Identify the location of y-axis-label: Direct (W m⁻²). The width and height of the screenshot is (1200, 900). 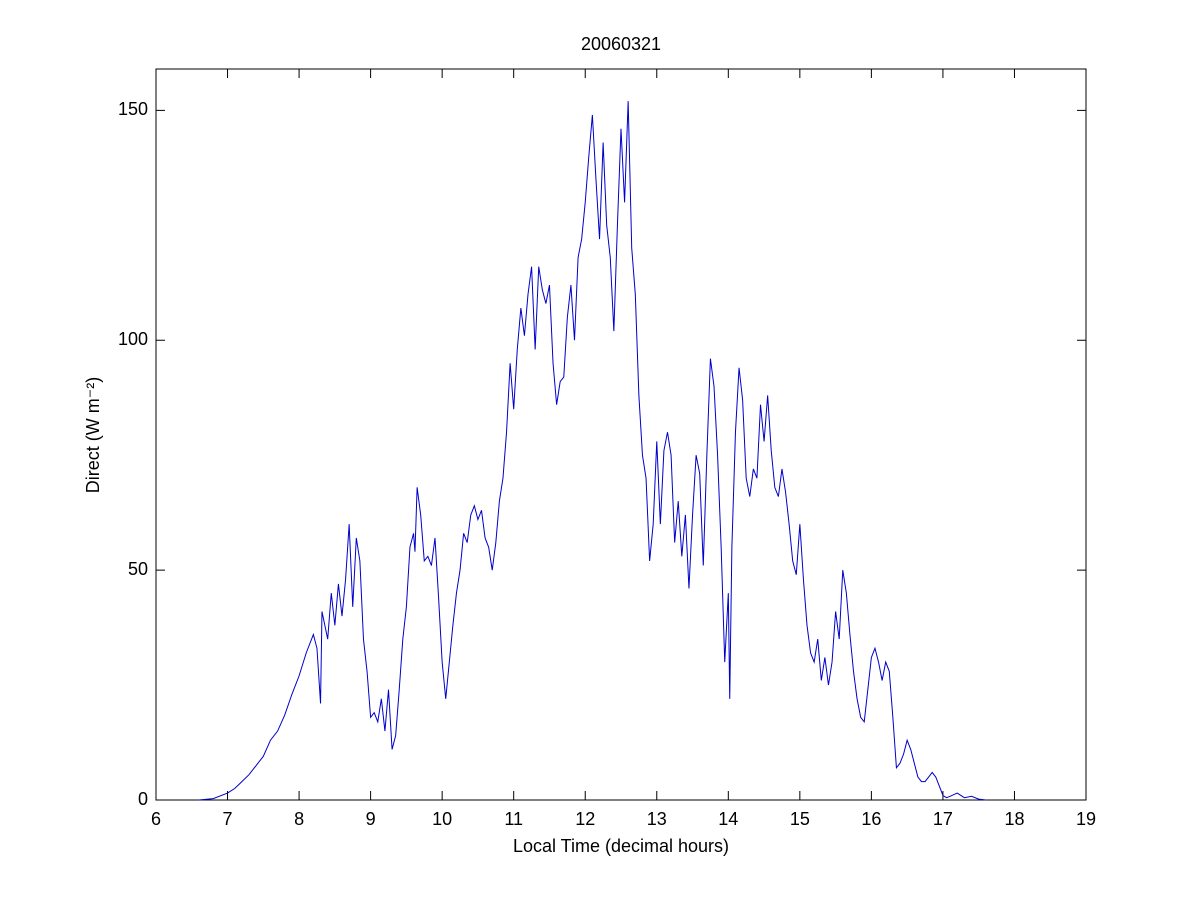
(93, 435).